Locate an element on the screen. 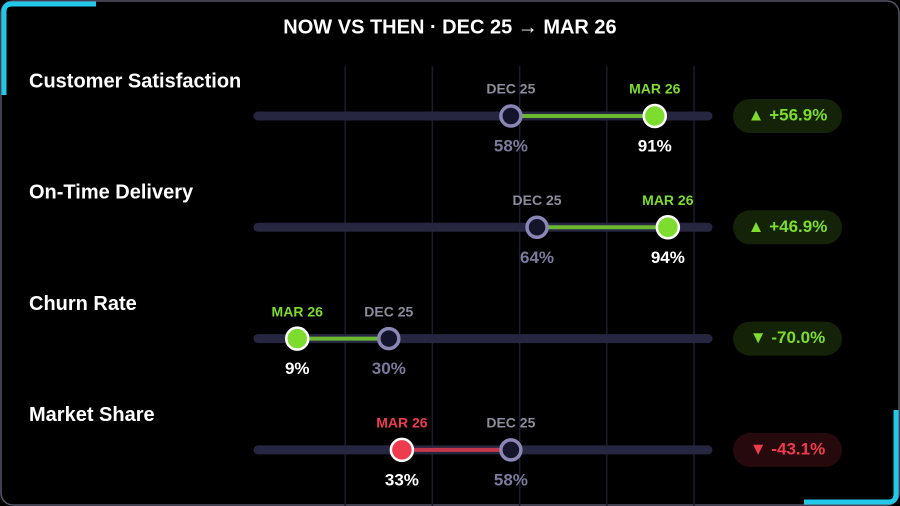 This screenshot has height=506, width=900. change-label: ▲ +46.9% is located at coordinates (788, 226).